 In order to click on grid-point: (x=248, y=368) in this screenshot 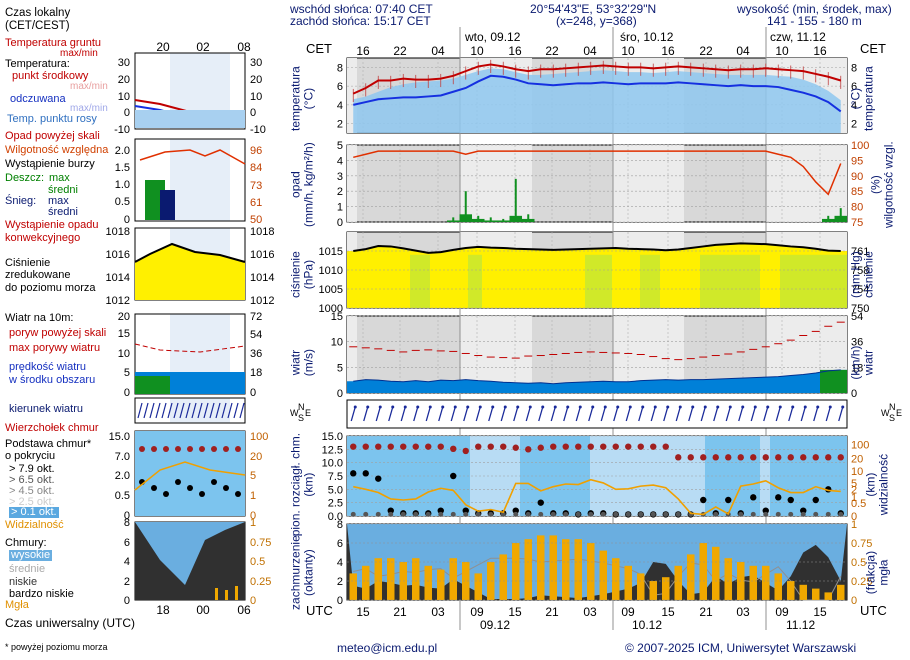, I will do `click(596, 21)`.